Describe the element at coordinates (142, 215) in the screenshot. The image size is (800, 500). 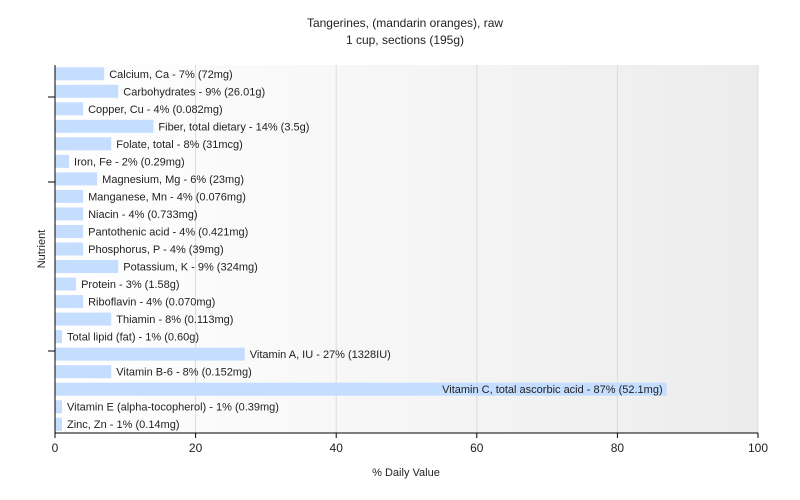
I see `bar-label: Niacin - 4% (0.733mg)` at that location.